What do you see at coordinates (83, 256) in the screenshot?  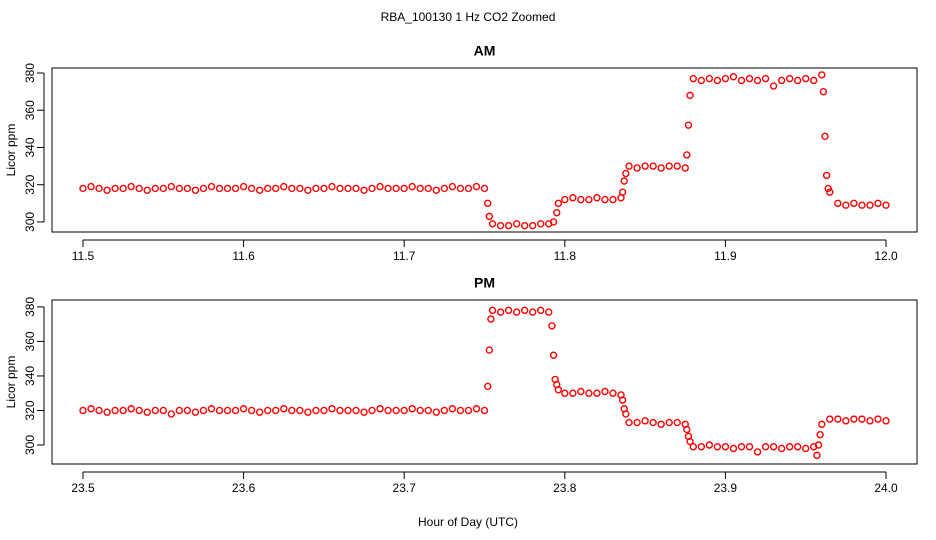 I see `x-tick-label: 11.5` at bounding box center [83, 256].